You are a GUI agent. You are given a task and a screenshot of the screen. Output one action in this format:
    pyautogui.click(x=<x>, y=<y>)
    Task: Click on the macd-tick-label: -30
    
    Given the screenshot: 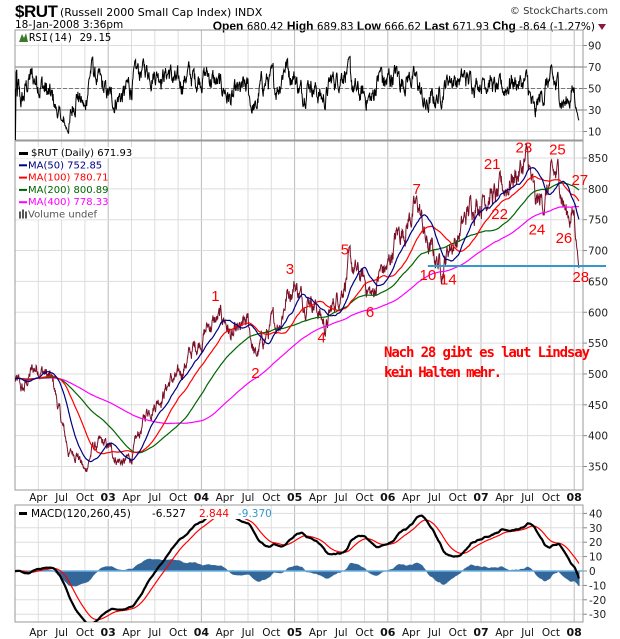 What is the action you would take?
    pyautogui.click(x=597, y=615)
    